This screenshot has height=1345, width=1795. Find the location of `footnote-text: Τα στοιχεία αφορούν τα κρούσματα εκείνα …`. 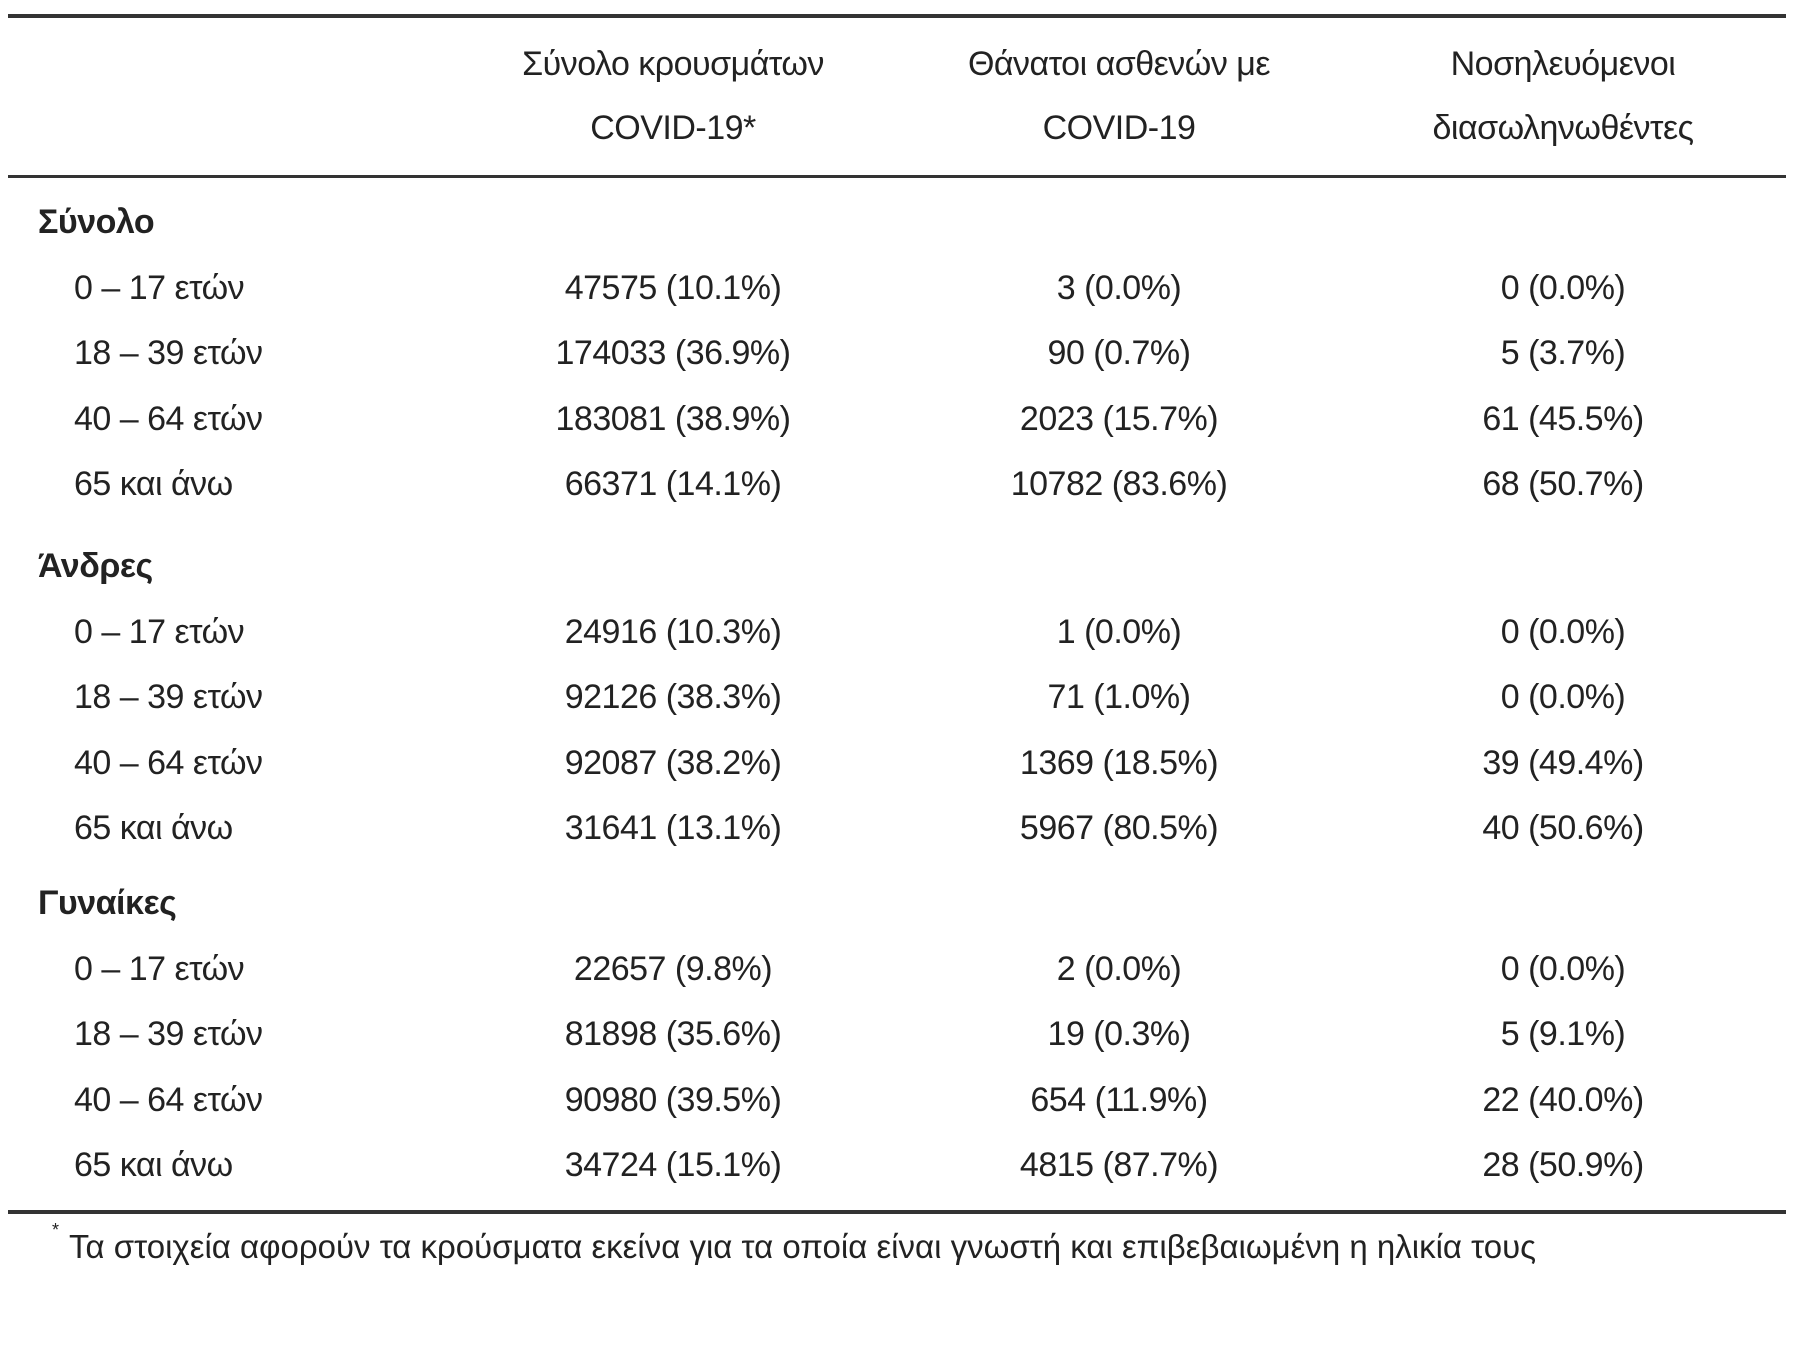

footnote-text: Τα στοιχεία αφορούν τα κρούσματα εκείνα … is located at coordinates (803, 1246).